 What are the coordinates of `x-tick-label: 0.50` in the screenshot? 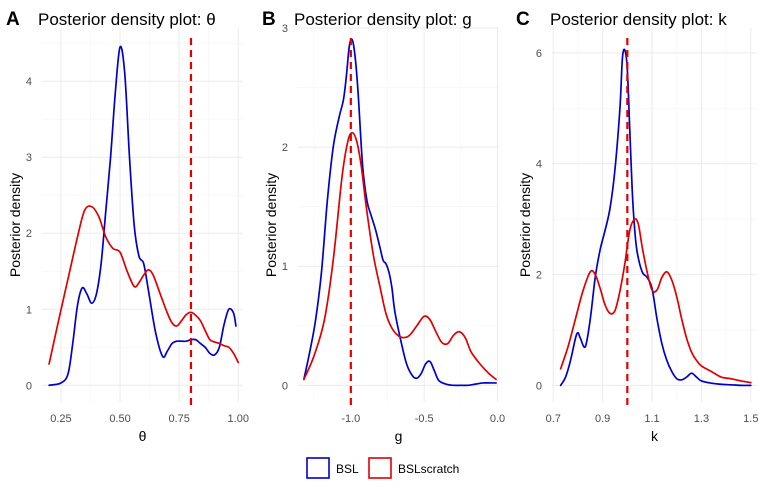 It's located at (119, 419).